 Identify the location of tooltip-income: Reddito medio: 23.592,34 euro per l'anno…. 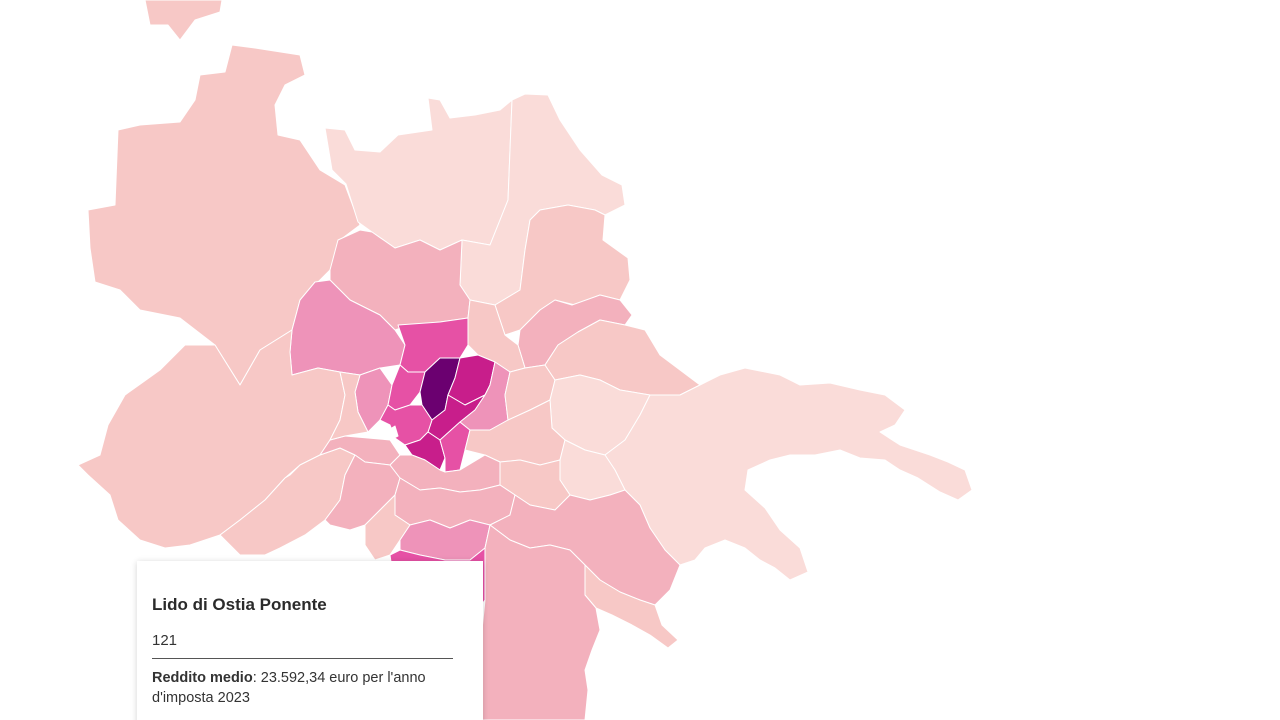
(302, 688).